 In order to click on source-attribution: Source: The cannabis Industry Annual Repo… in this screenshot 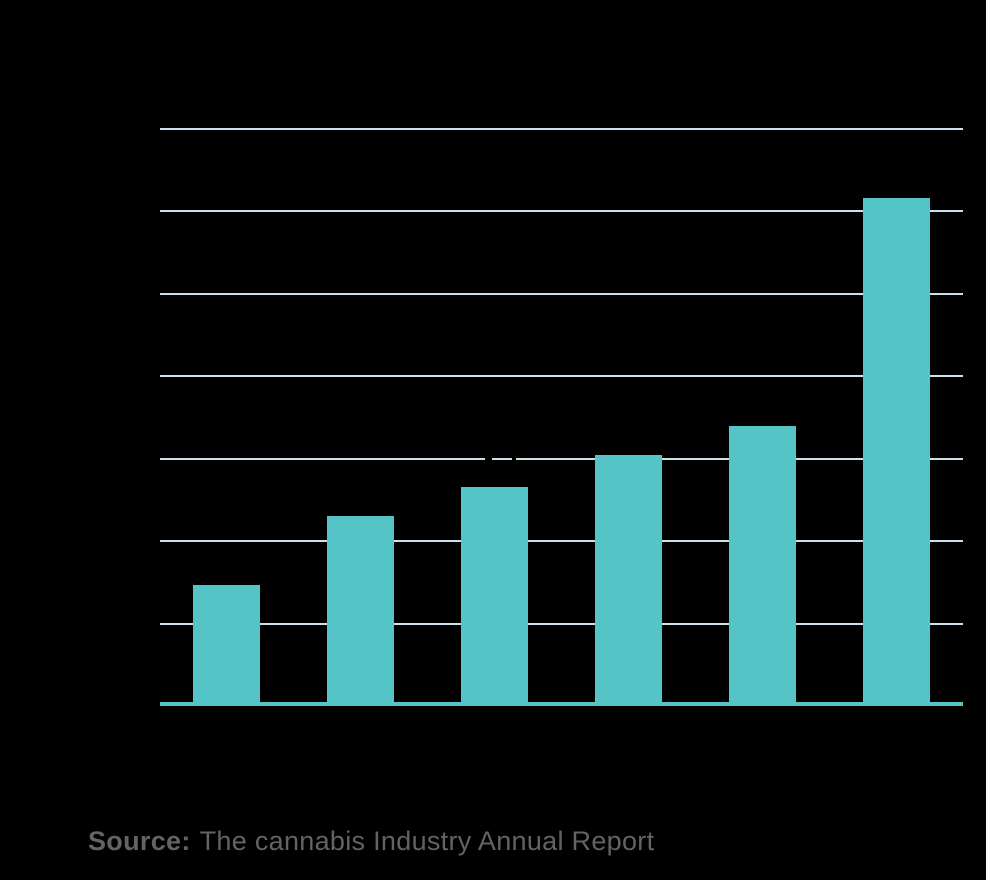, I will do `click(371, 841)`.